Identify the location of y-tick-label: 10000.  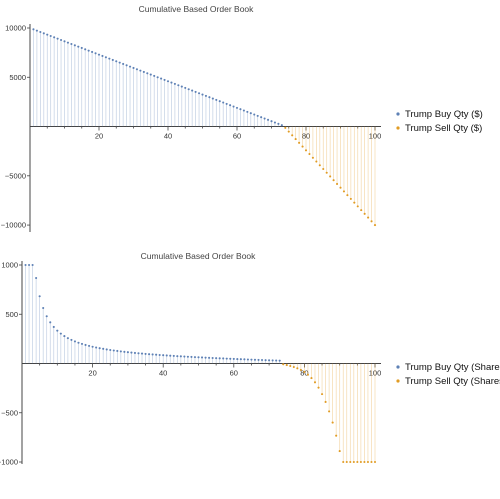
(15, 28).